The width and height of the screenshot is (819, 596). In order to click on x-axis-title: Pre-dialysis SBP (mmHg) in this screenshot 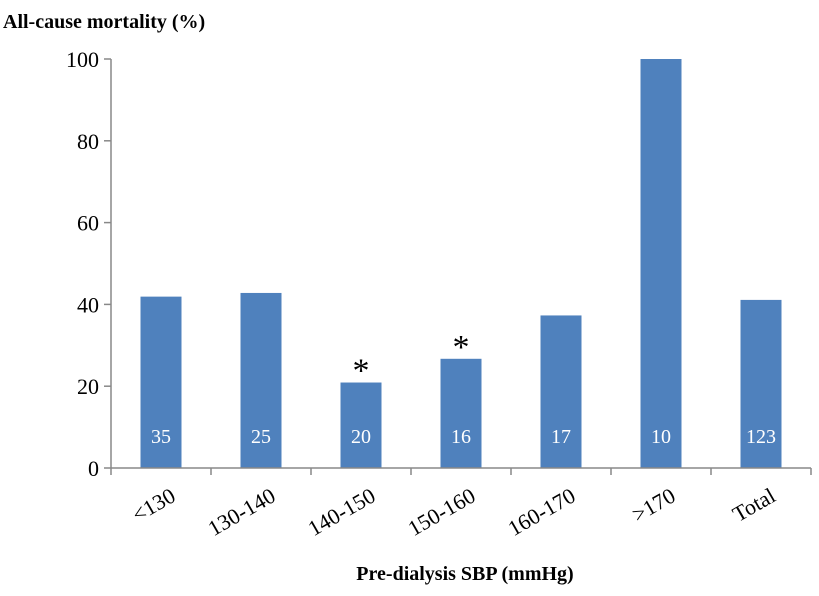, I will do `click(464, 574)`.